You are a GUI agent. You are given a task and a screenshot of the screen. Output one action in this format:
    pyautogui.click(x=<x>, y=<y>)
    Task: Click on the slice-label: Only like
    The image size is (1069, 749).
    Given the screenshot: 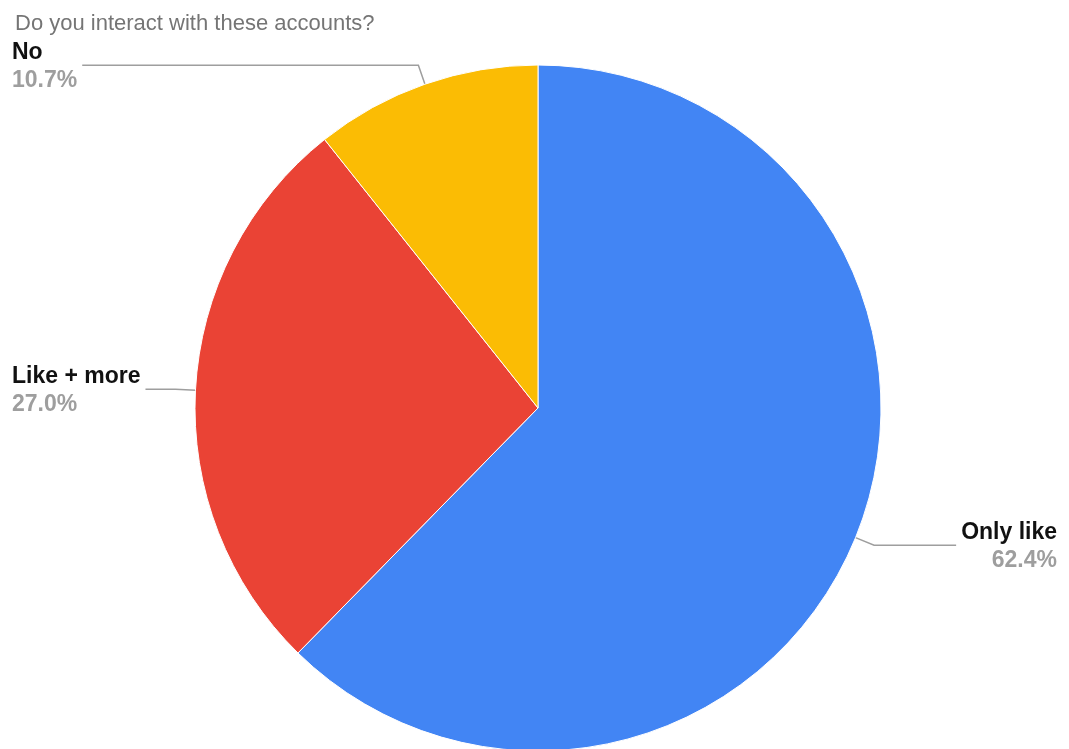 What is the action you would take?
    pyautogui.click(x=1009, y=531)
    